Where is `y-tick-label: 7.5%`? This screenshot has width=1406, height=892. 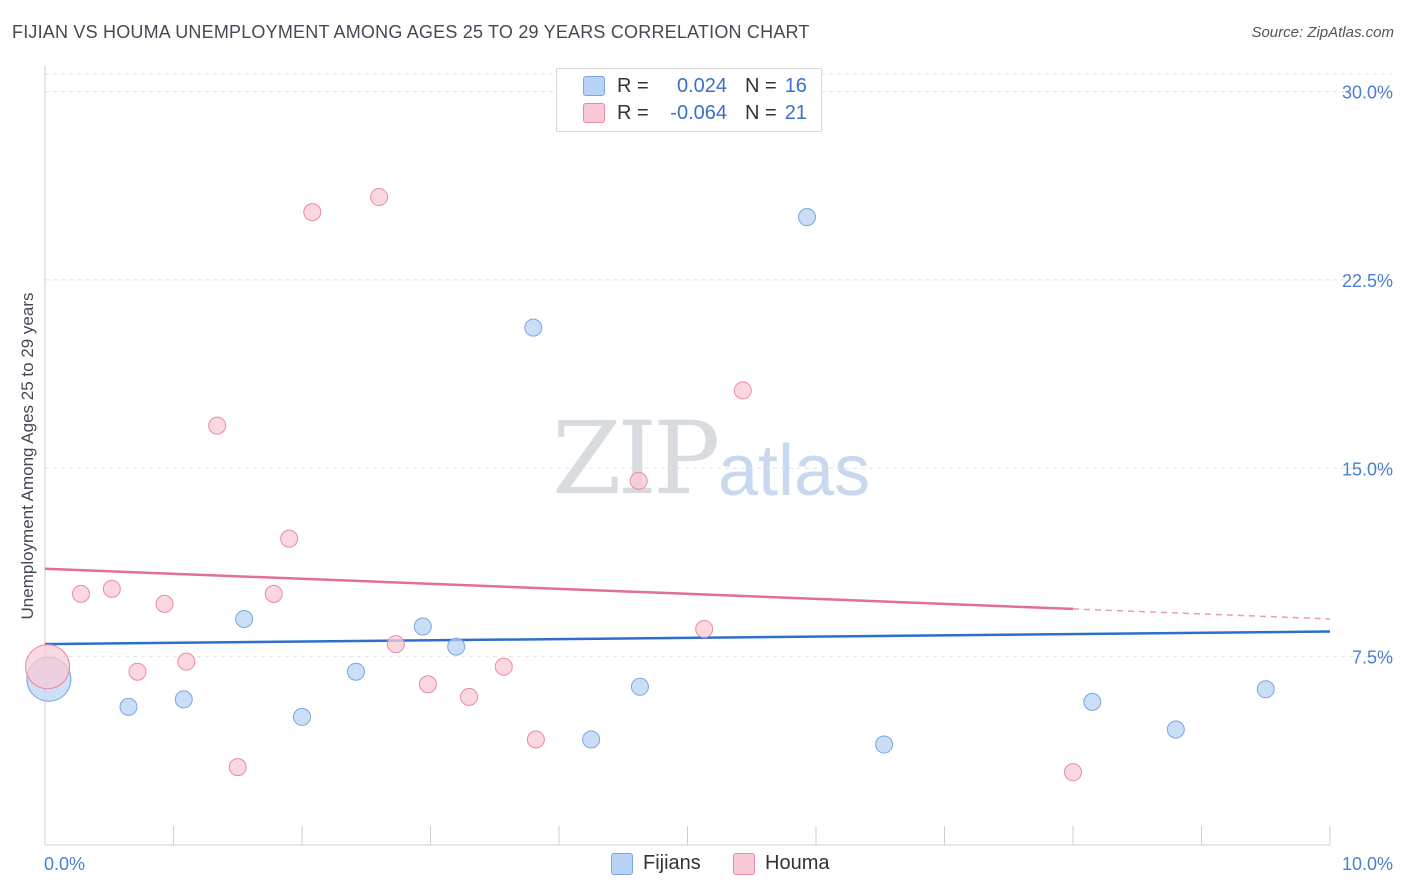 y-tick-label: 7.5% is located at coordinates (1372, 658).